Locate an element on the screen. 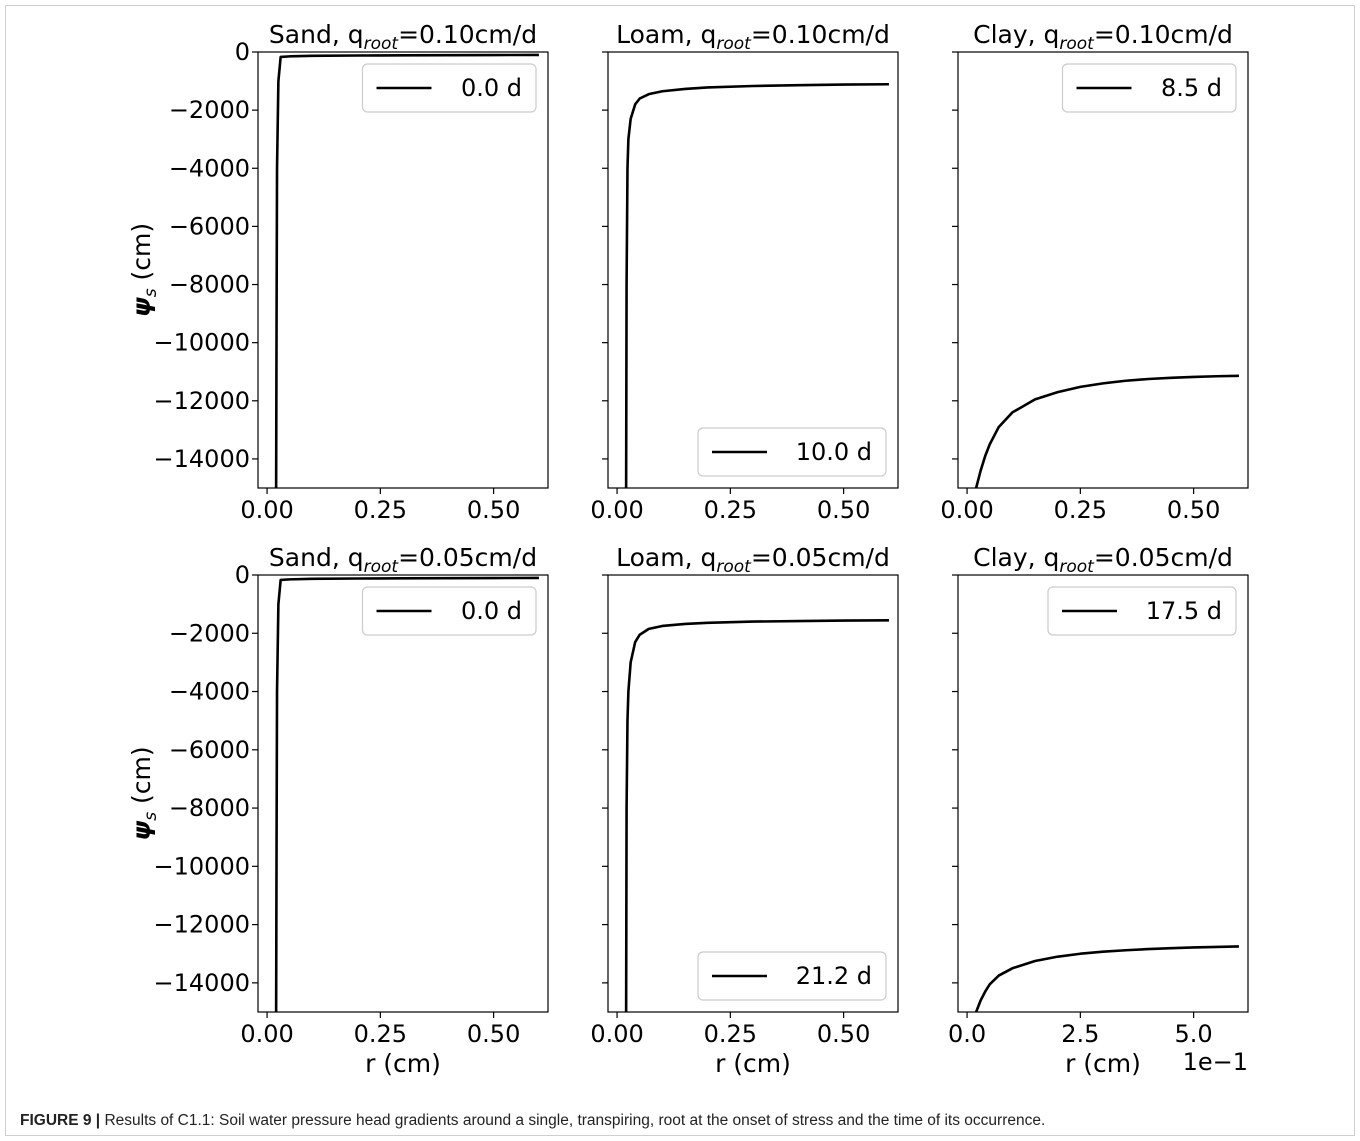 This screenshot has width=1360, height=1141. panel-title: Sand, qroot=0.10cm/d is located at coordinates (403, 37).